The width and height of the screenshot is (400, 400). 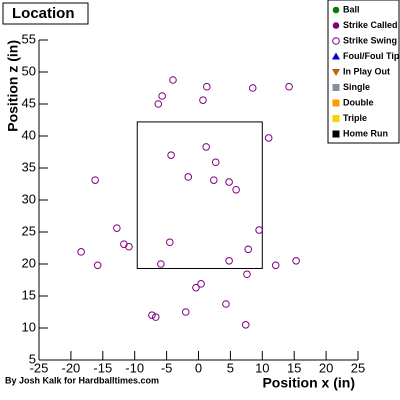 What do you see at coordinates (13, 86) in the screenshot?
I see `y-axis-title: Position z (in)` at bounding box center [13, 86].